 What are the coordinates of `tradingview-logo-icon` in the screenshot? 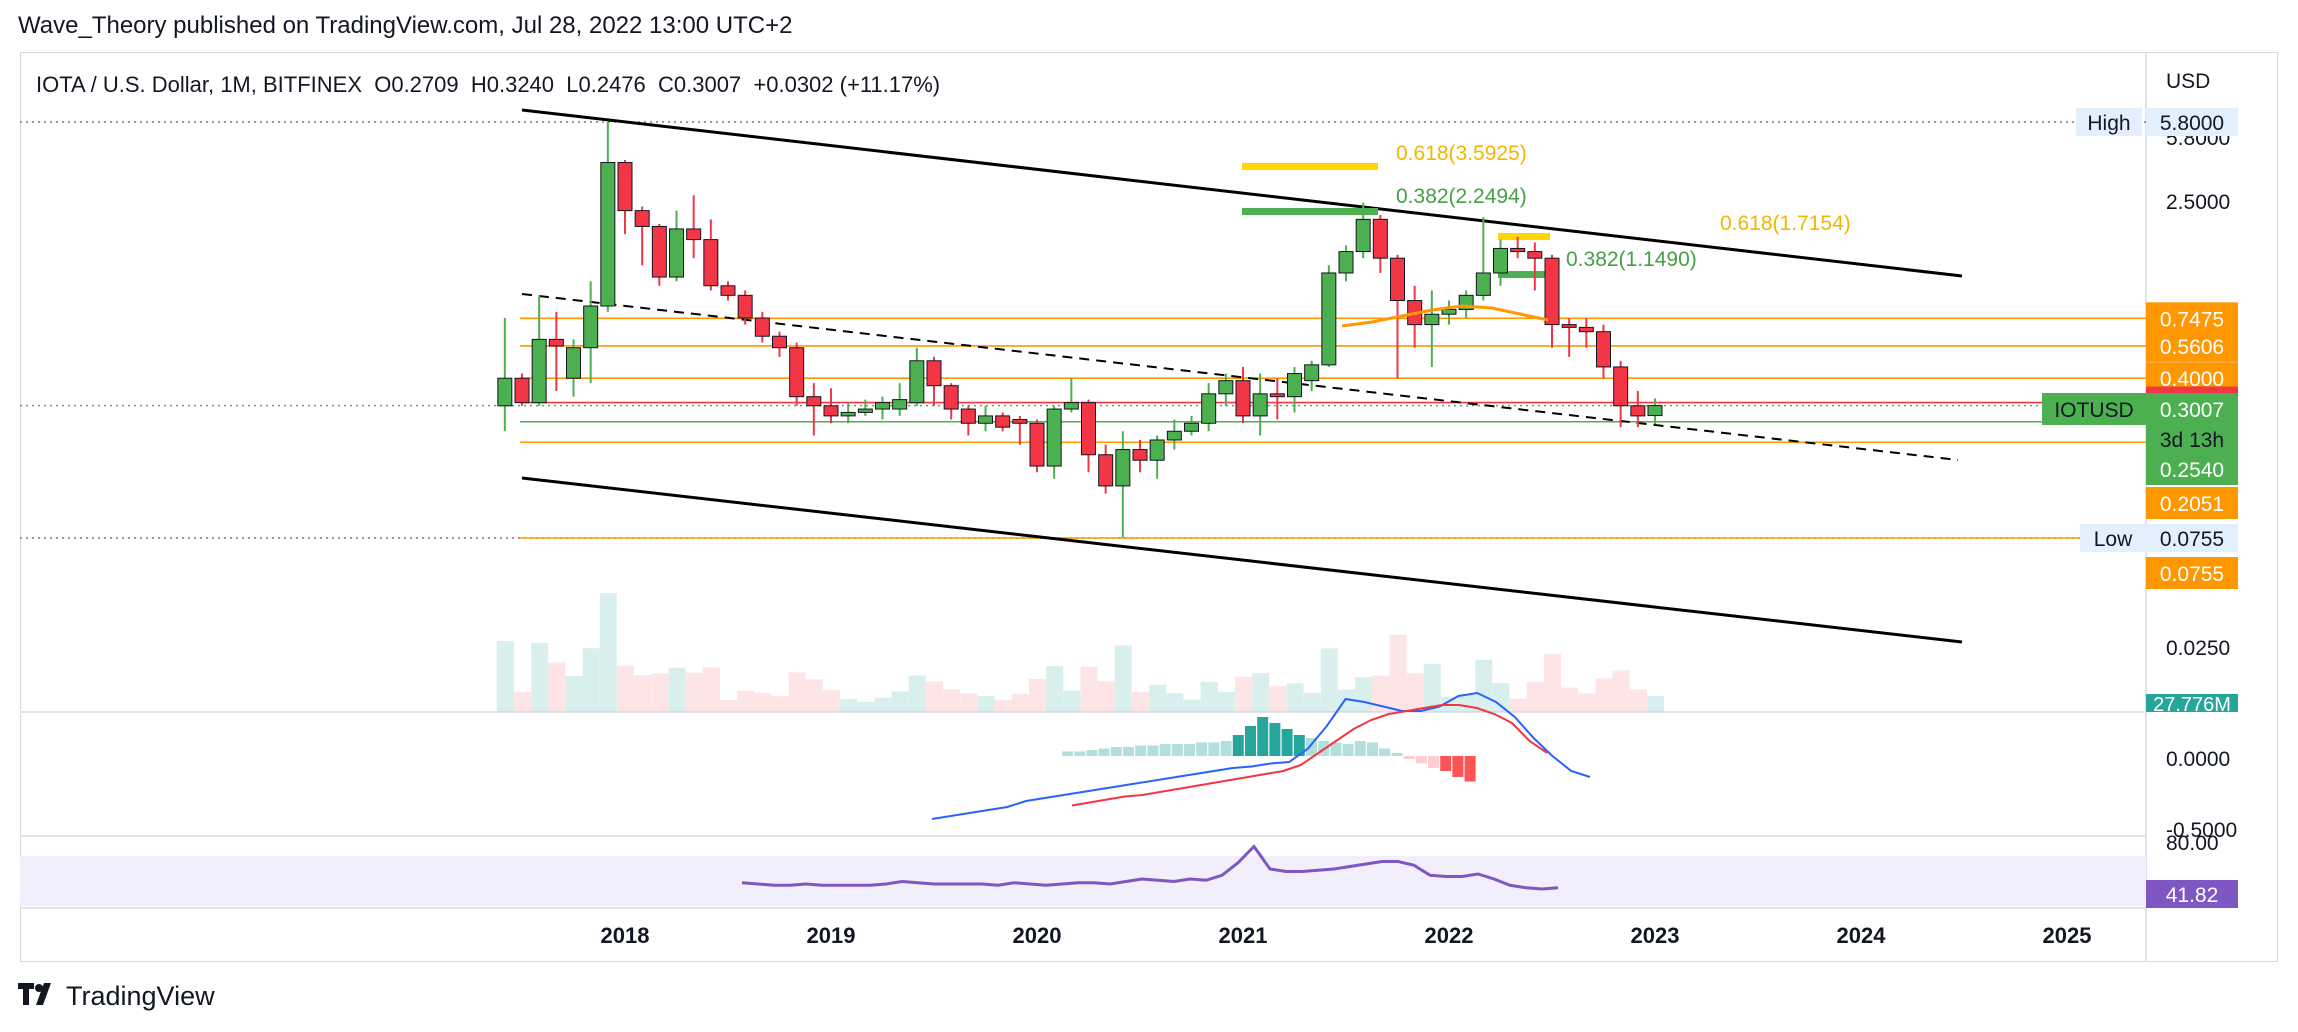 It's located at (37, 996).